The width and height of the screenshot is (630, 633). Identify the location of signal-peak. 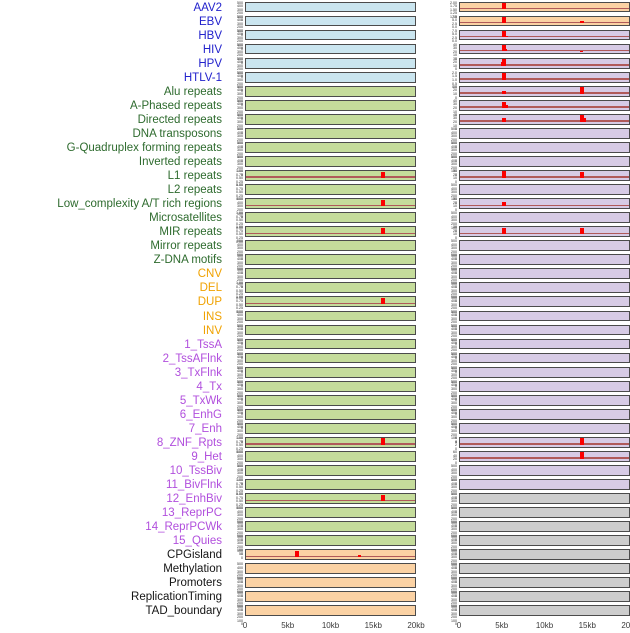
(504, 76).